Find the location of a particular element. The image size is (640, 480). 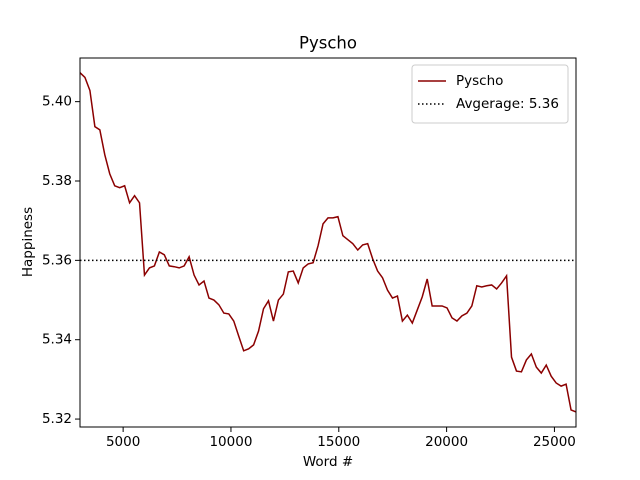

y-axis-label: Happiness is located at coordinates (28, 242).